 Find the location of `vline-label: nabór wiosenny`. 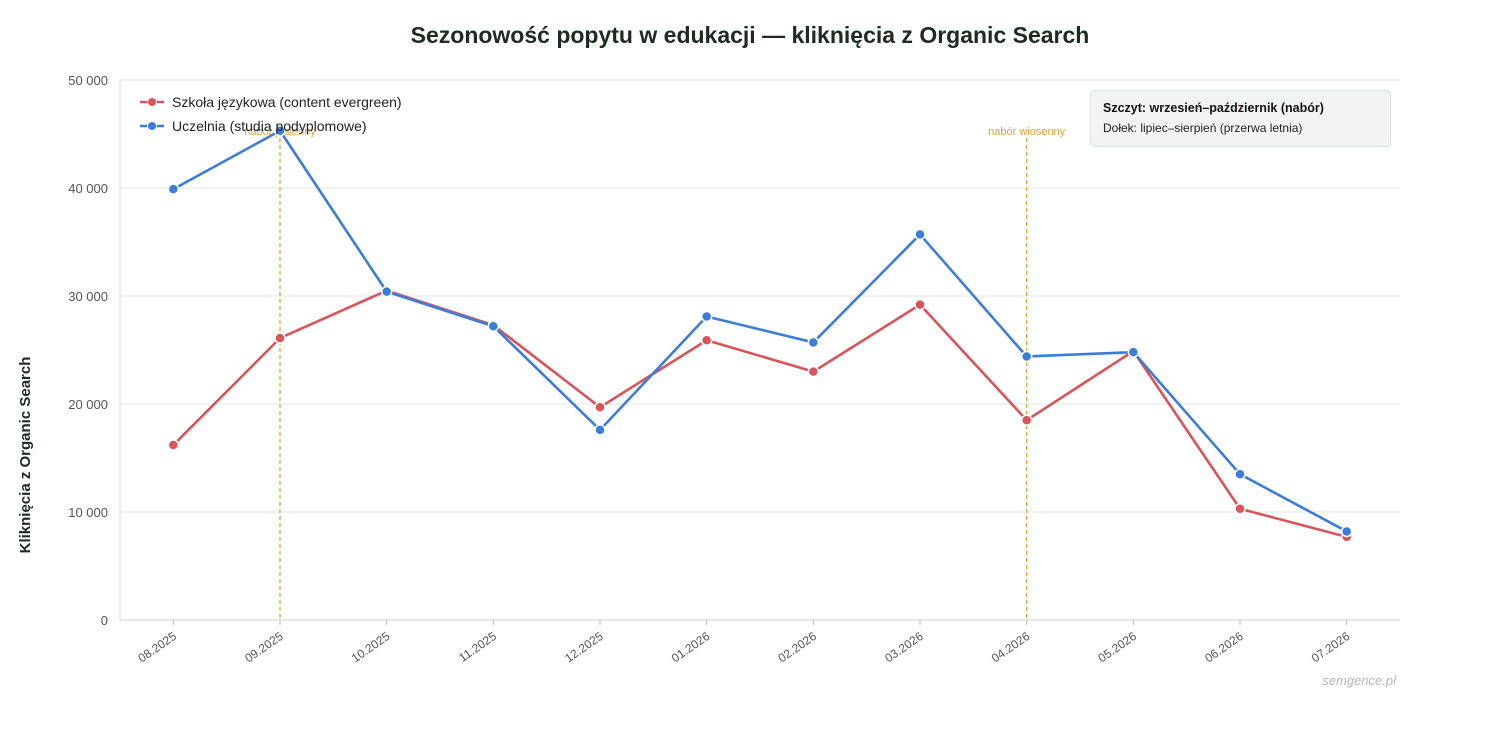

vline-label: nabór wiosenny is located at coordinates (1027, 132).